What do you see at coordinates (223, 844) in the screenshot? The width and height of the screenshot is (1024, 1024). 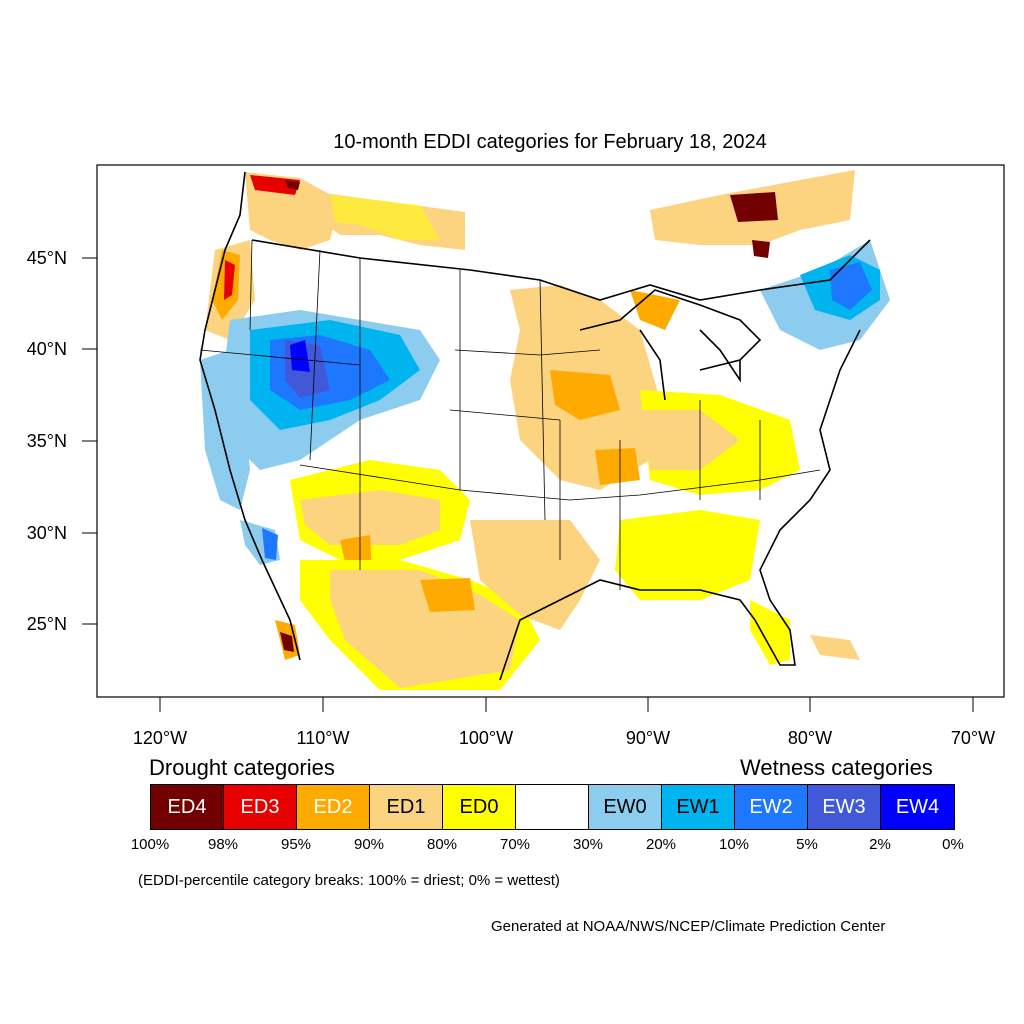 I see `percent-break-label: 98%` at bounding box center [223, 844].